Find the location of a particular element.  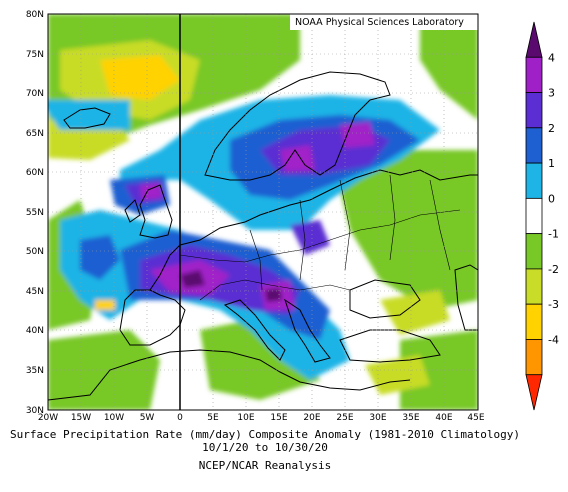

colorbar-label: 2 is located at coordinates (551, 128).